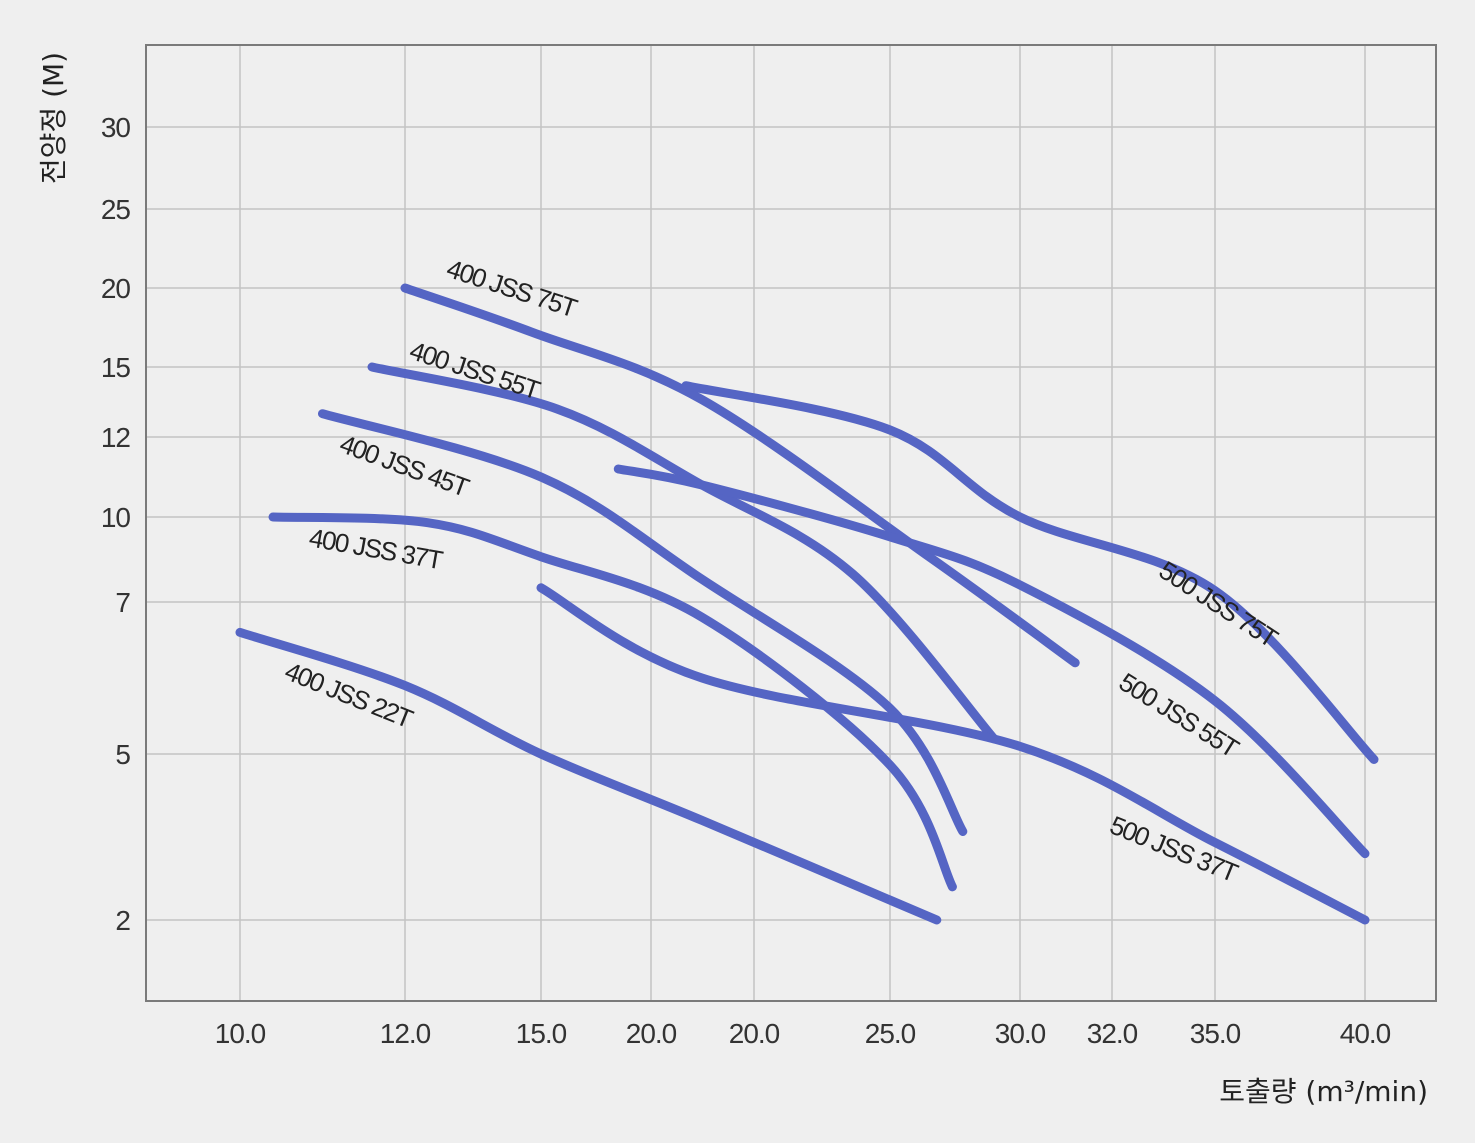 The height and width of the screenshot is (1143, 1475). I want to click on x-tick-label: 35.0, so click(1215, 1033).